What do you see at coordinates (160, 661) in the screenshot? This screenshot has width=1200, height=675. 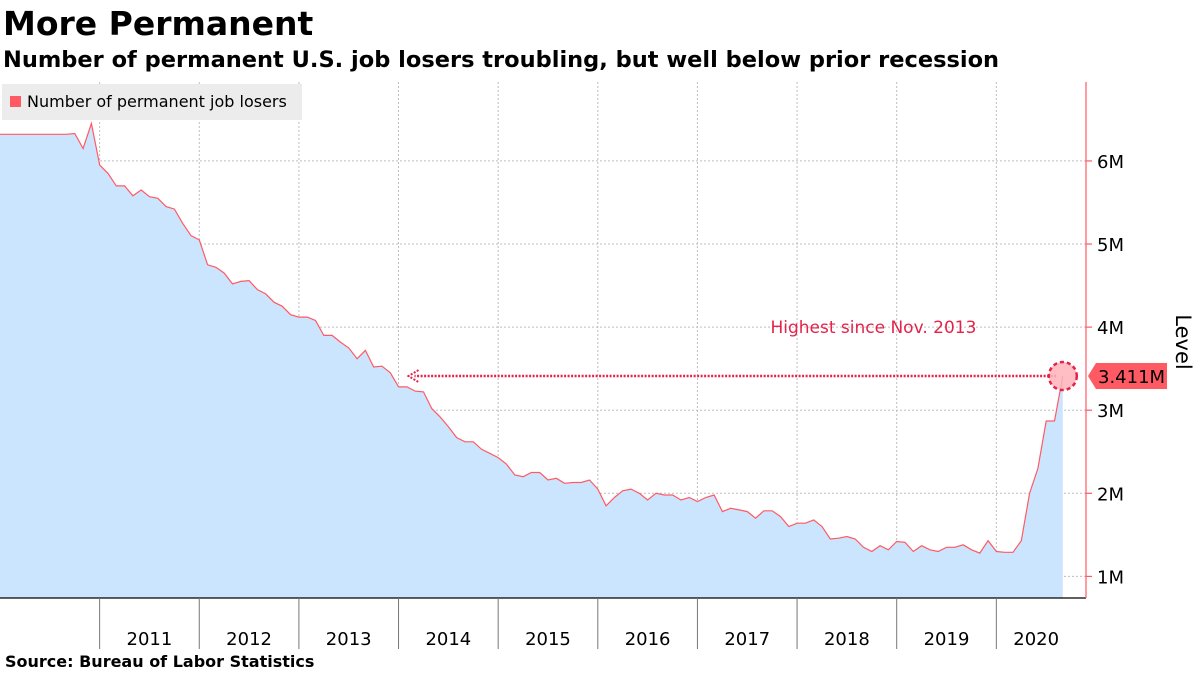 I see `source-note: Source: Bureau of Labor Statistics` at bounding box center [160, 661].